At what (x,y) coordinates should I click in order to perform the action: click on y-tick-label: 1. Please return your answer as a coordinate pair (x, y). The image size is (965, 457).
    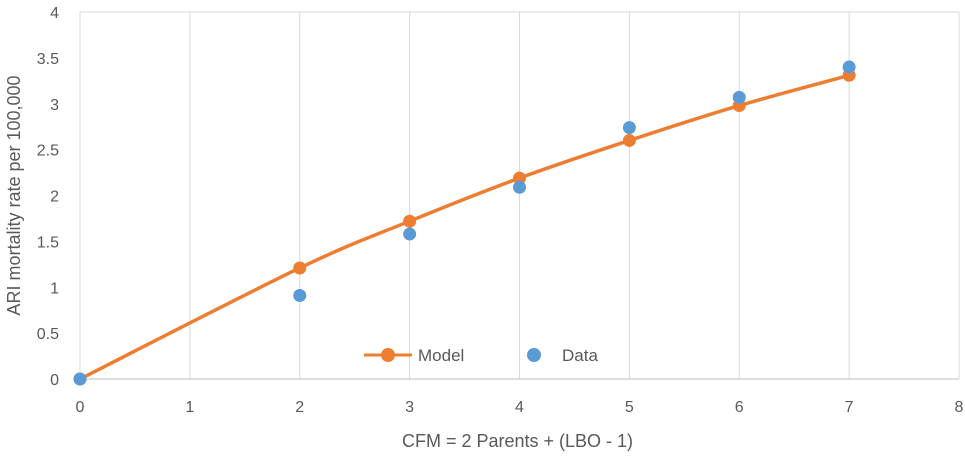
    Looking at the image, I should click on (54, 288).